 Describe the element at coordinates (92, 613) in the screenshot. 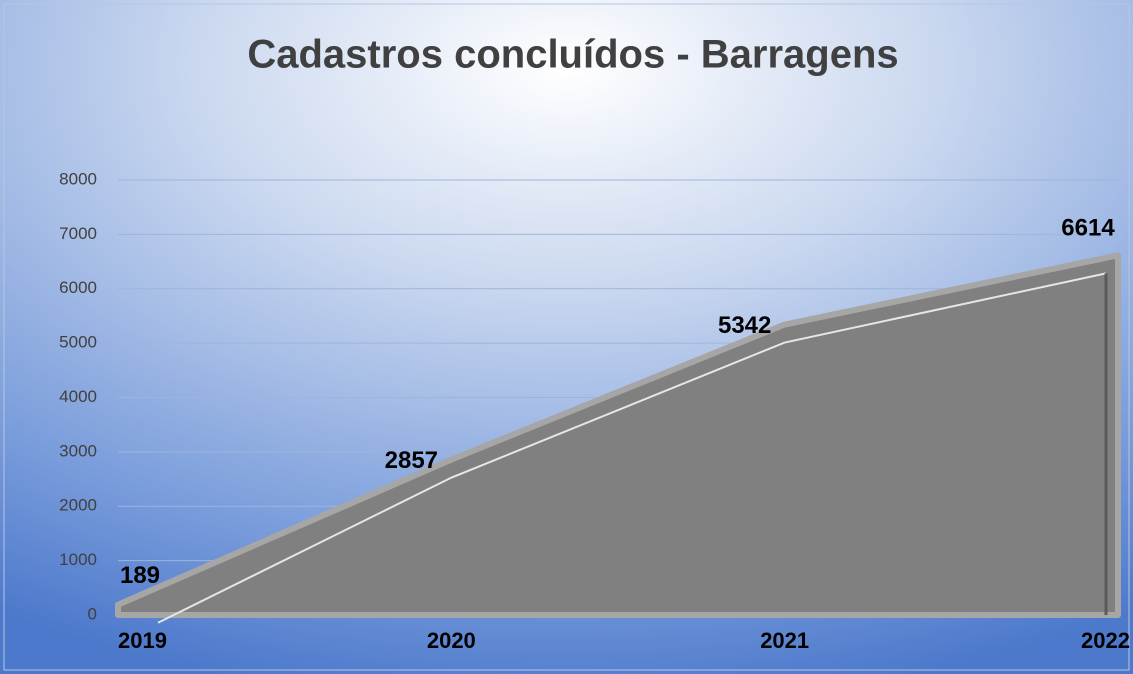

I see `y-tick-label: 0` at that location.